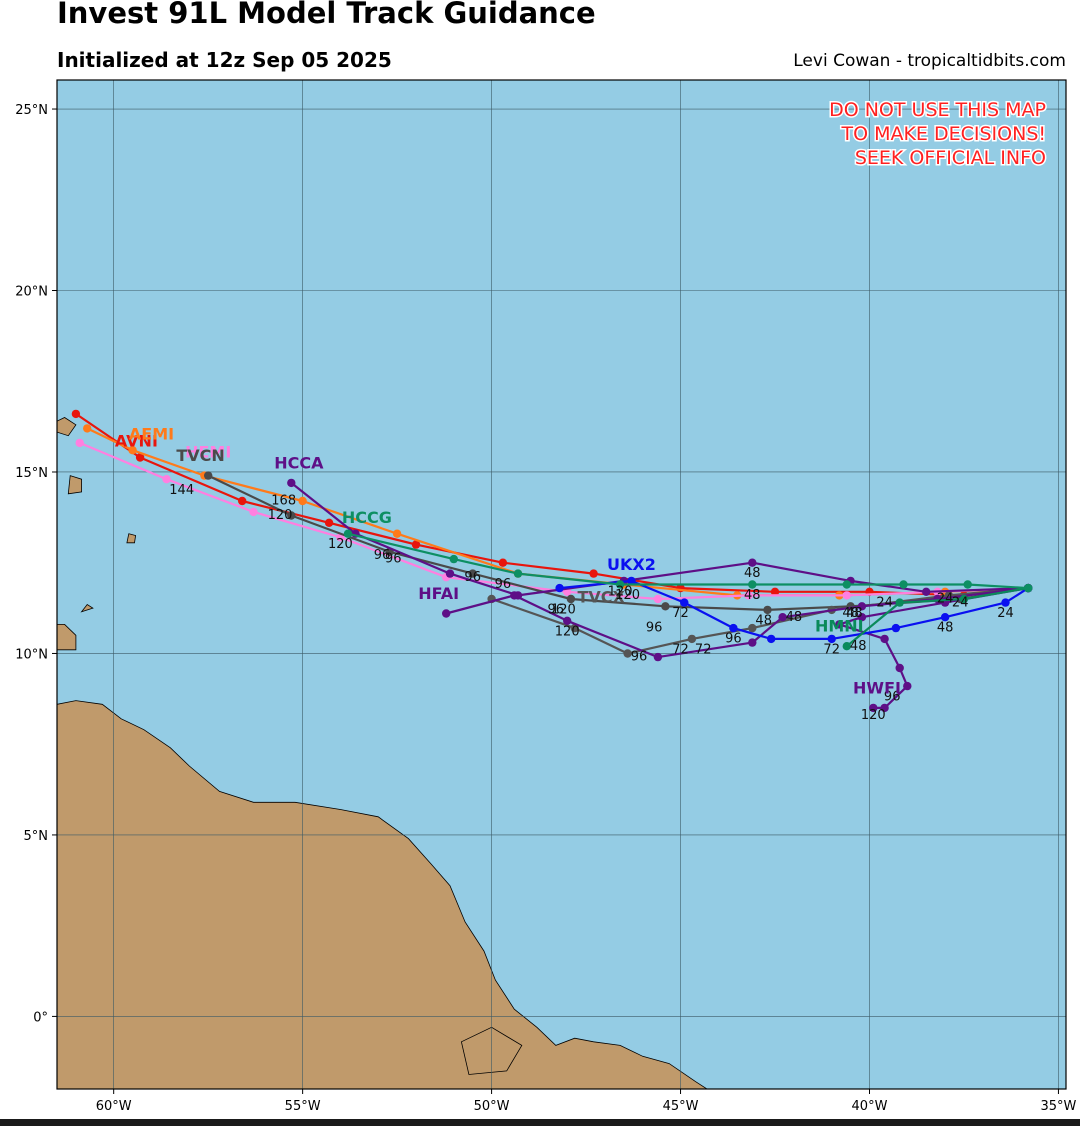 Image resolution: width=1080 pixels, height=1126 pixels. Describe the element at coordinates (929, 61) in the screenshot. I see `credit-text: Levi Cowan - tropicaltidbits.com` at that location.